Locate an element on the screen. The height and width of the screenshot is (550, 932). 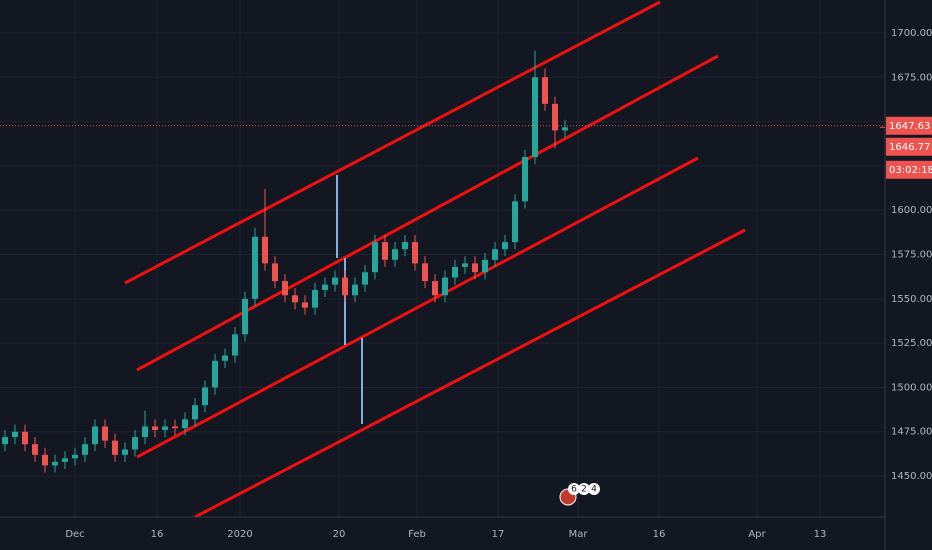
y-tick-label: 1500.00 is located at coordinates (911, 387).